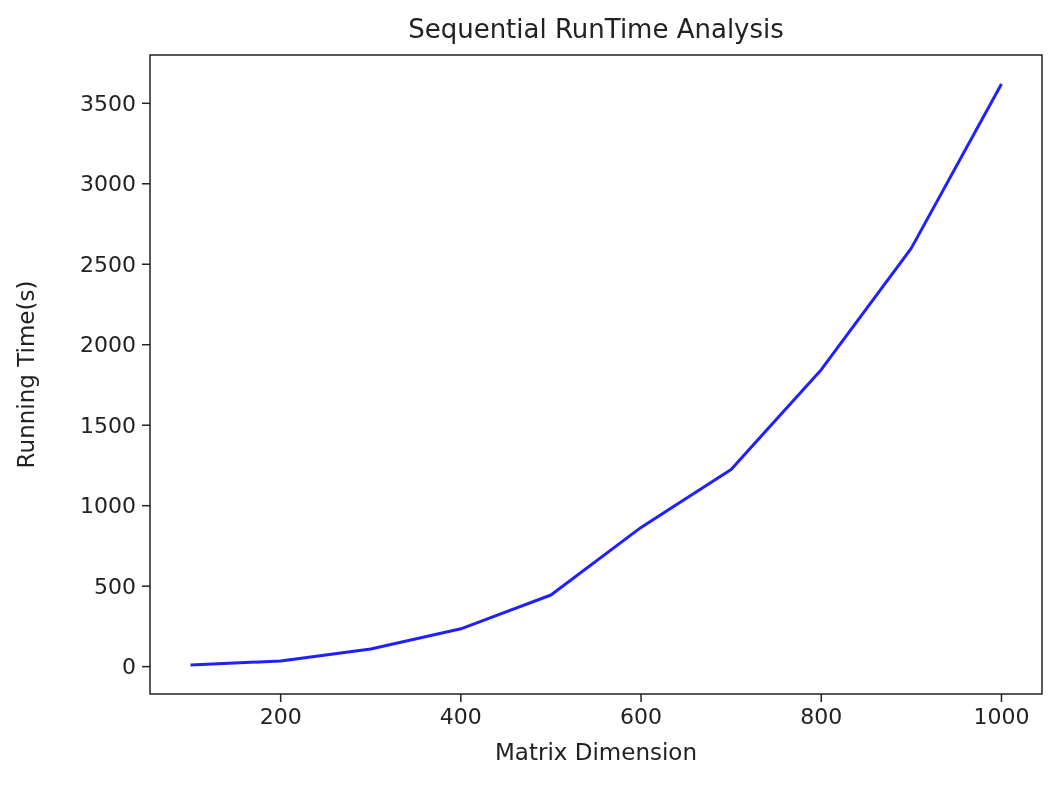 The image size is (1052, 785). I want to click on y-tick-label: 1000, so click(108, 506).